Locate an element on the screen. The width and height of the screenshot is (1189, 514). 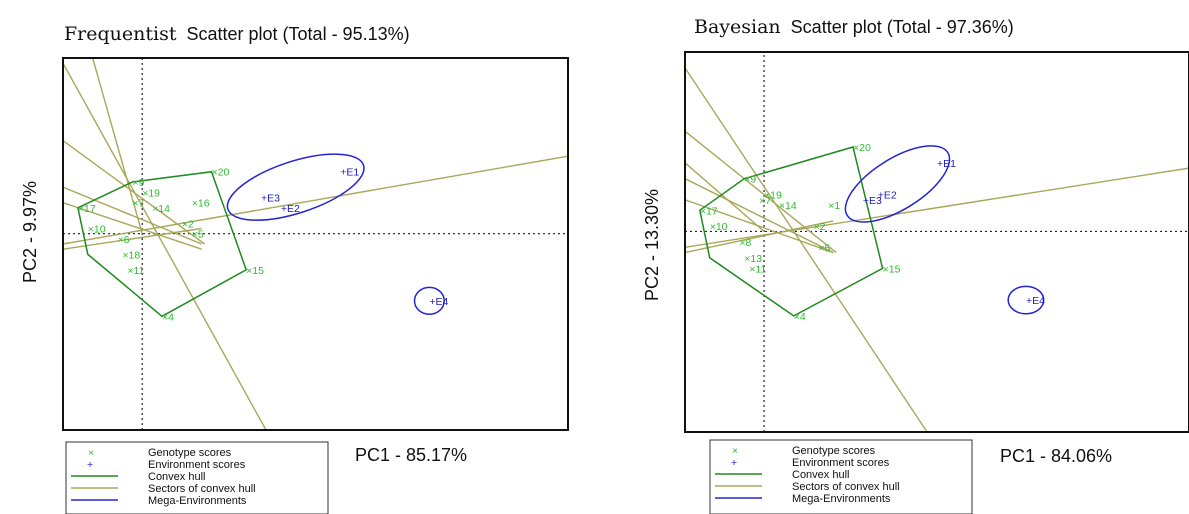
bayesian-environment-point-E1: +E1 is located at coordinates (946, 164).